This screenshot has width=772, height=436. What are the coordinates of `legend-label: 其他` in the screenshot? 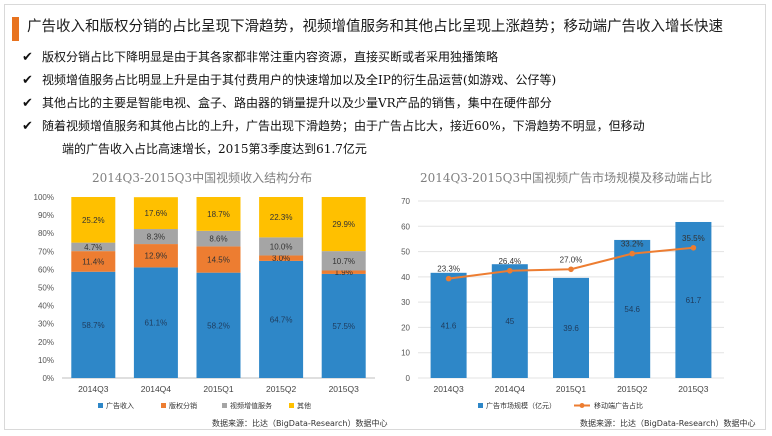 It's located at (304, 405).